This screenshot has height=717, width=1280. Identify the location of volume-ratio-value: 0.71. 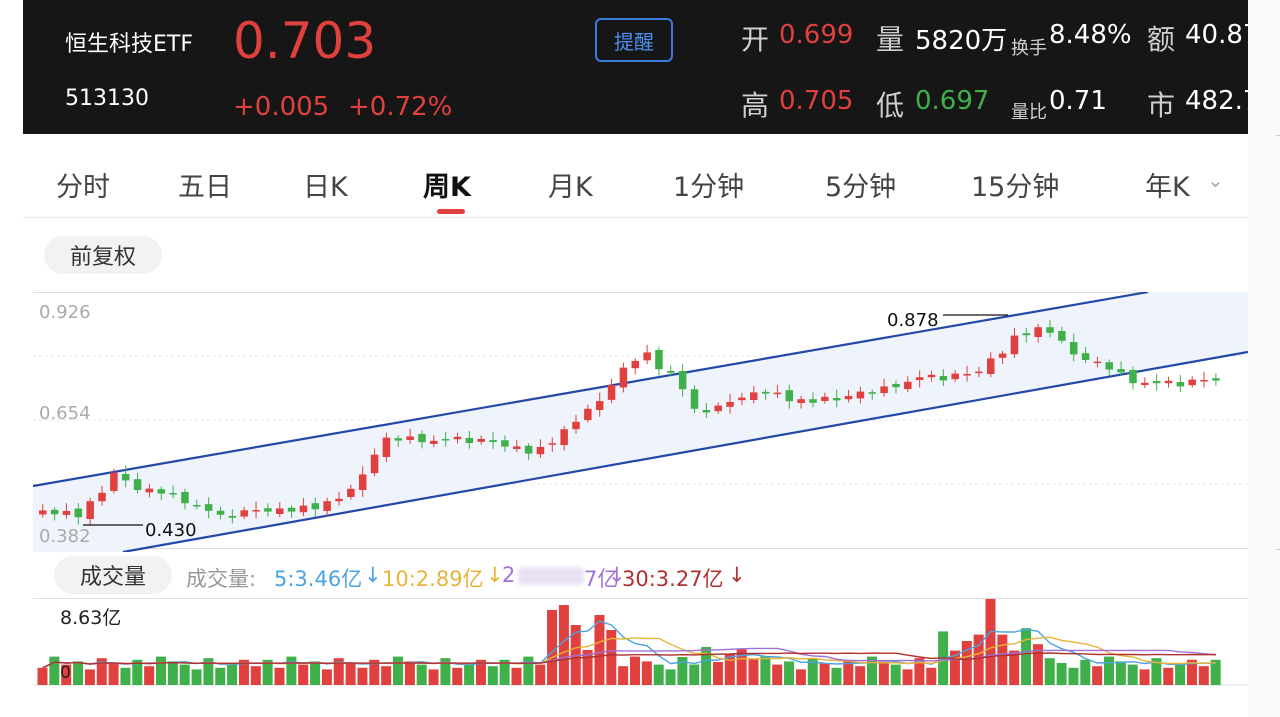
(1078, 101).